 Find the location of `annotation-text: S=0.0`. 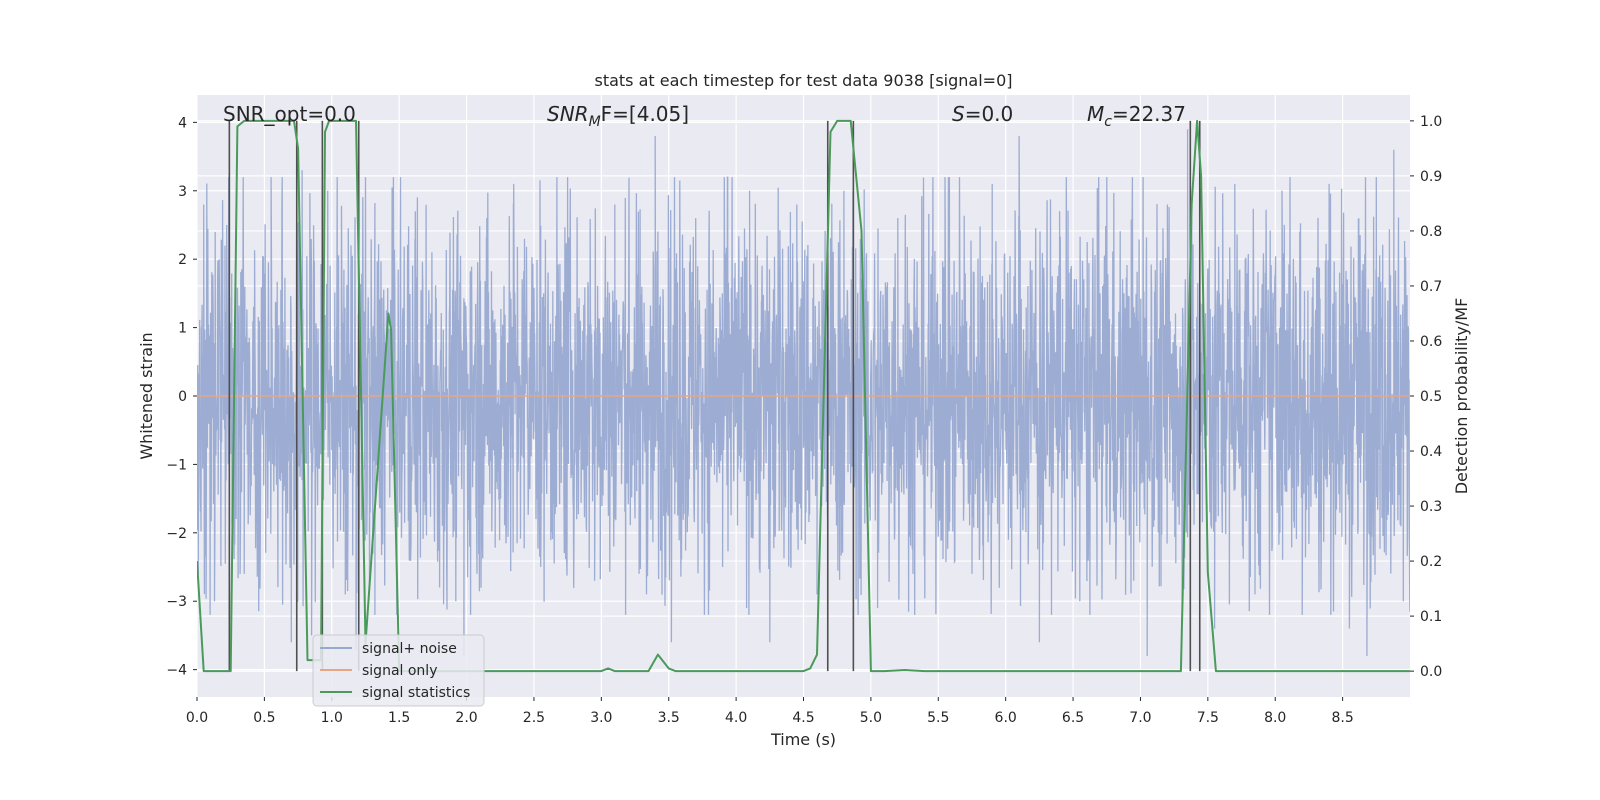

annotation-text: S=0.0 is located at coordinates (982, 114).